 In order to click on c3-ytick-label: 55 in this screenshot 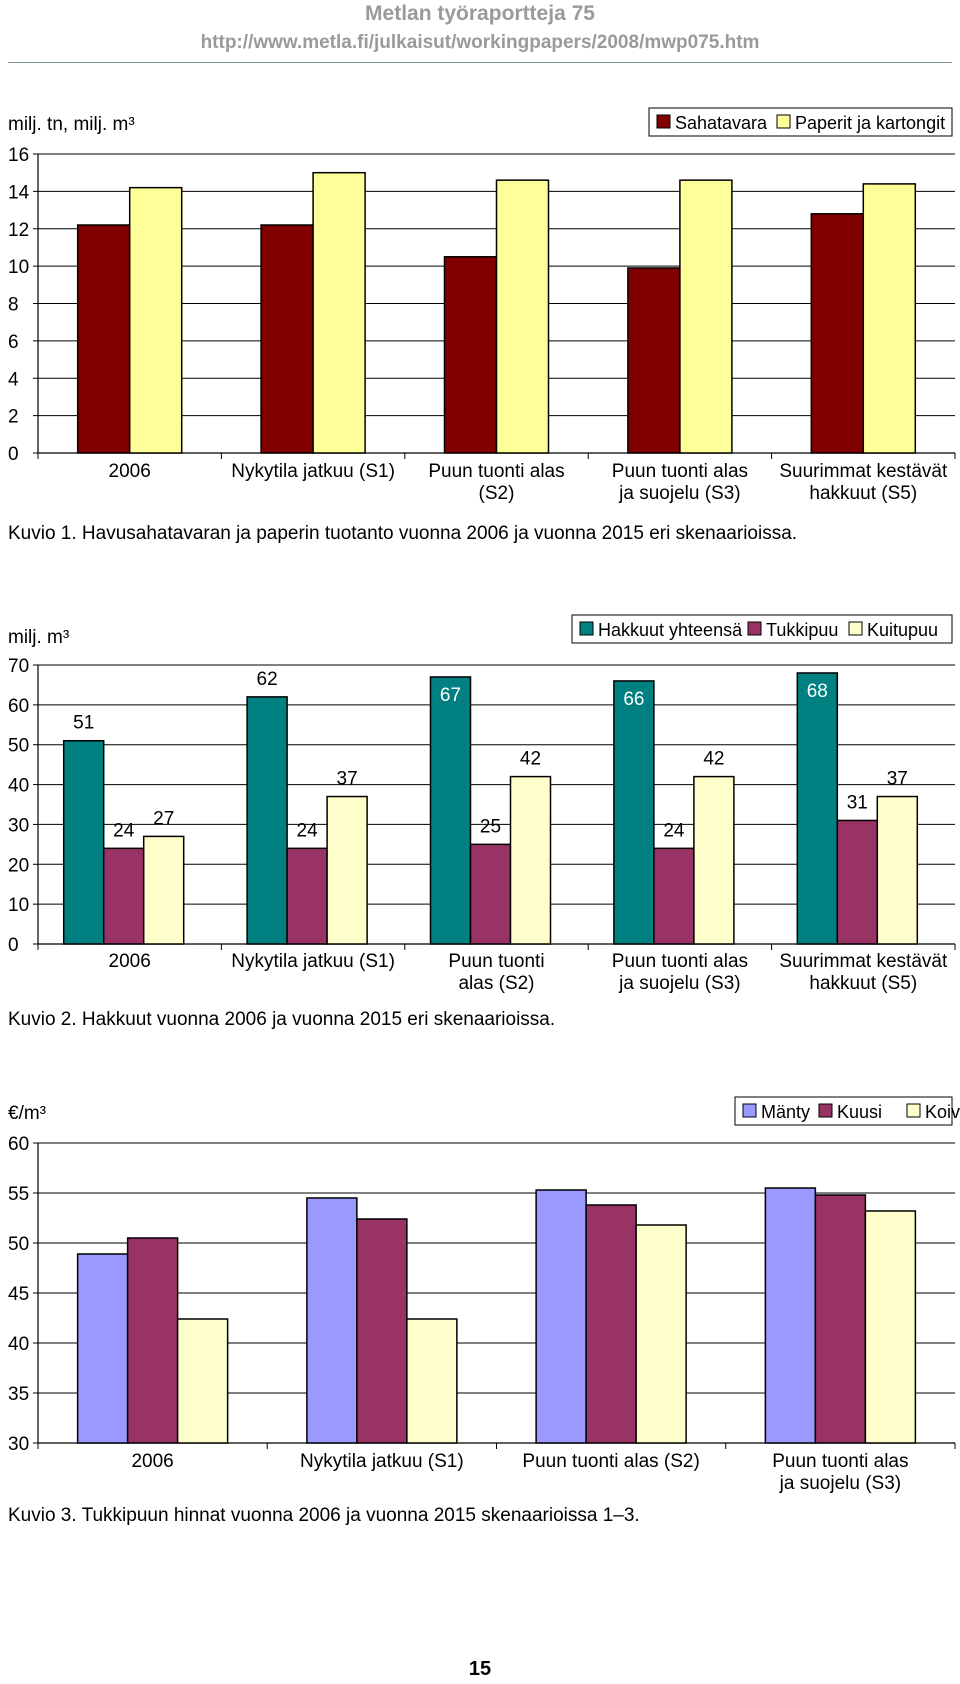, I will do `click(18, 1194)`.